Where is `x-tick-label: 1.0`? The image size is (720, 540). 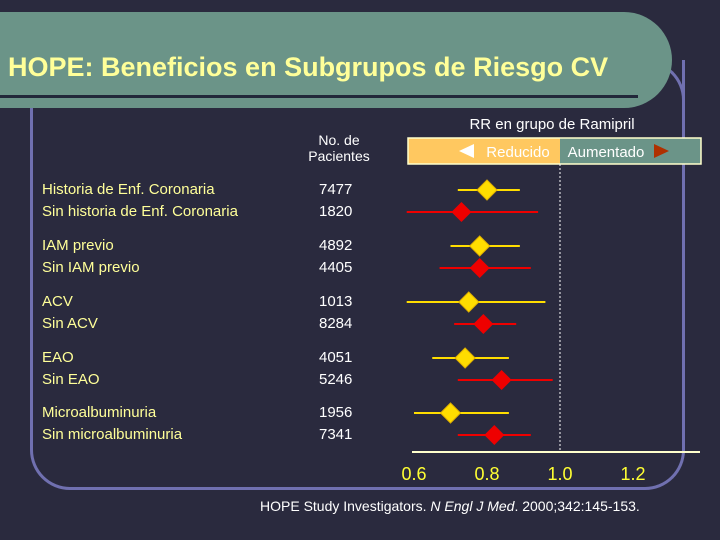 x-tick-label: 1.0 is located at coordinates (559, 474).